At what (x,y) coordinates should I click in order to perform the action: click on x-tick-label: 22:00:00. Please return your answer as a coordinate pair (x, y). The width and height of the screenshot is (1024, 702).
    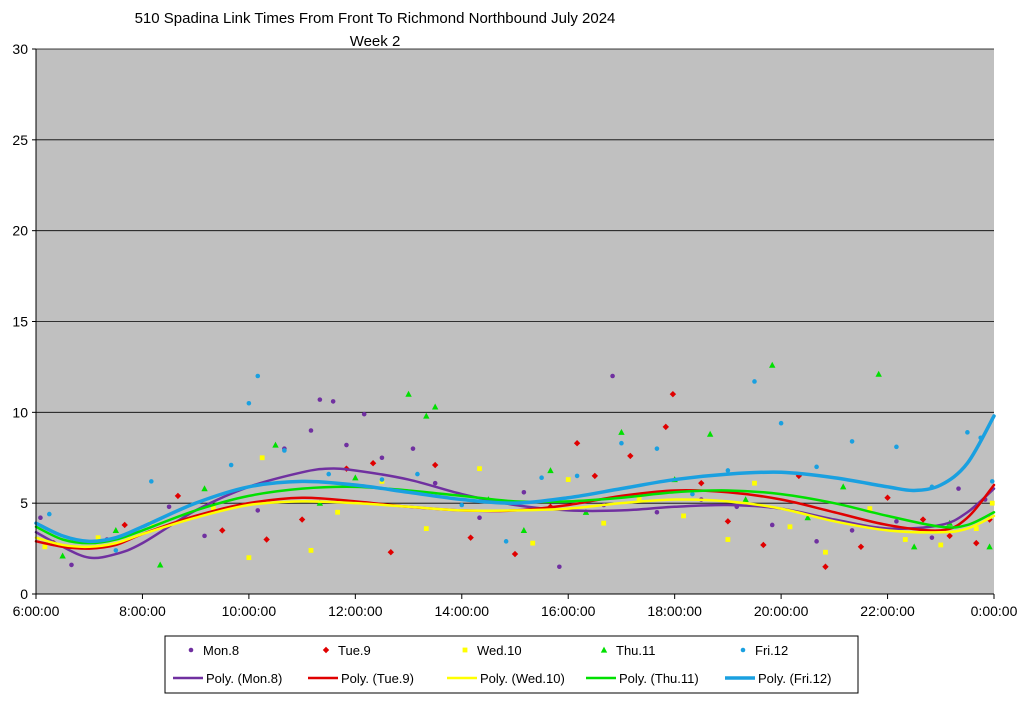
    Looking at the image, I should click on (887, 611).